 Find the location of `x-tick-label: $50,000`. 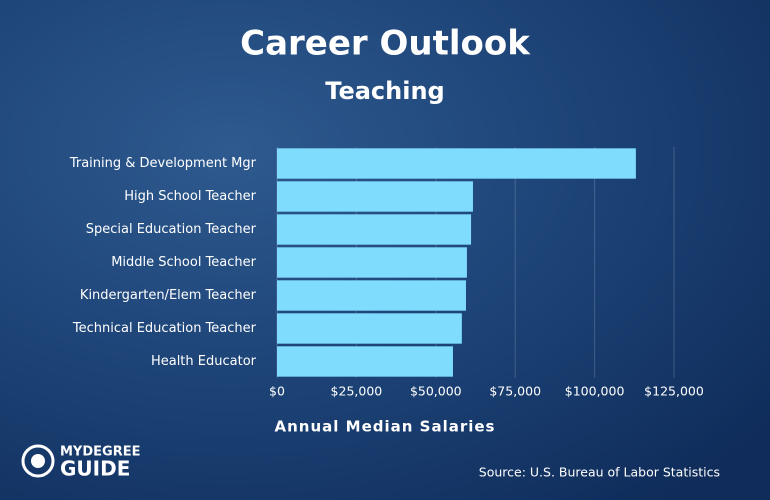

x-tick-label: $50,000 is located at coordinates (436, 391).